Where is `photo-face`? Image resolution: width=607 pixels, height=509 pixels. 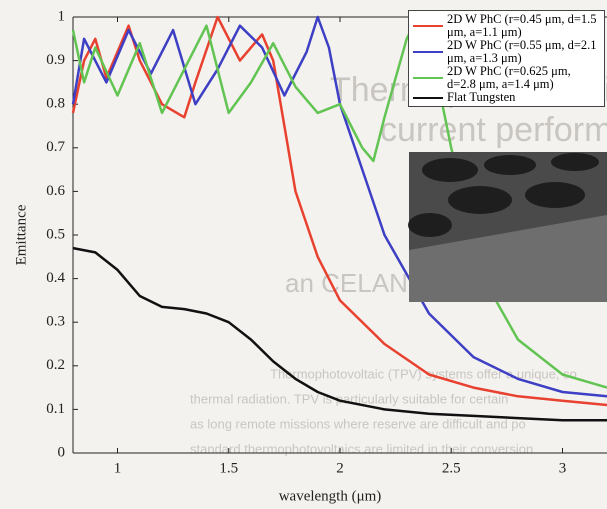 photo-face is located at coordinates (508, 258).